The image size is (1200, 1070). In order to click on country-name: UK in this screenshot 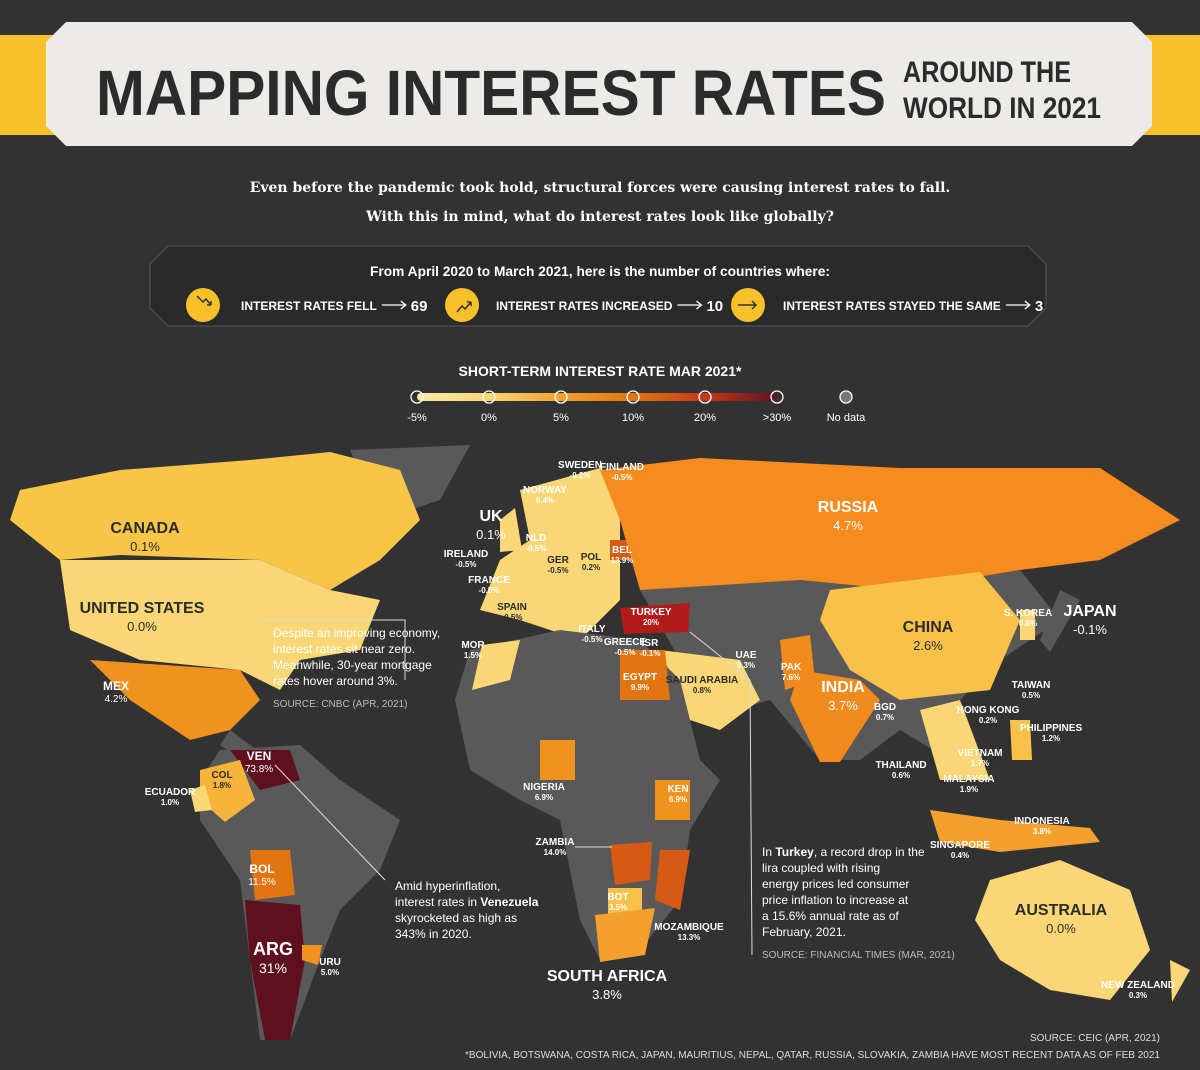, I will do `click(491, 516)`.